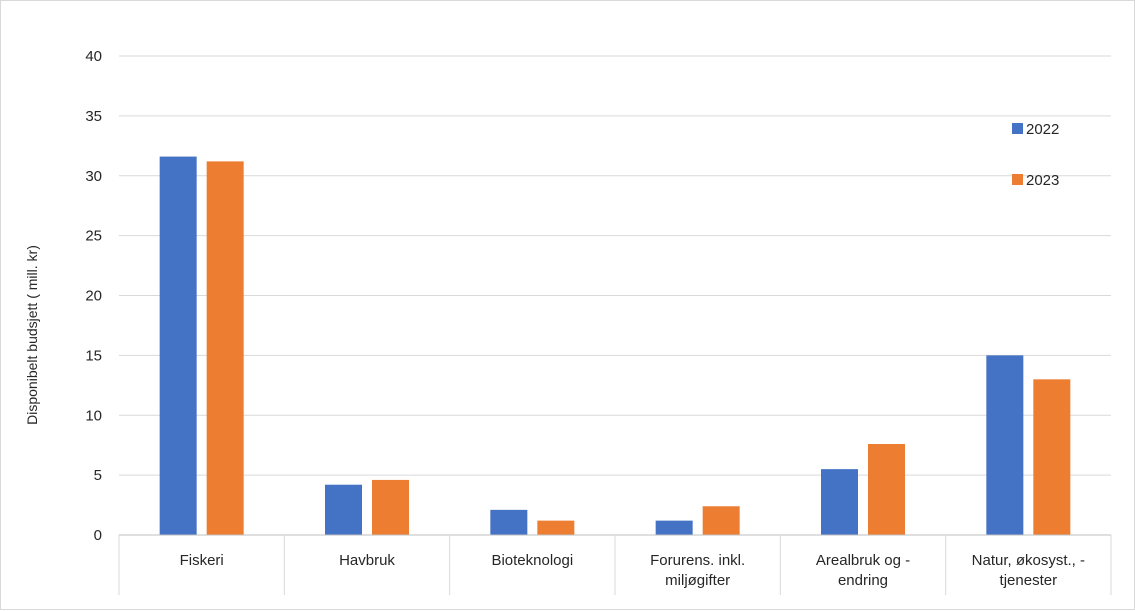  I want to click on legend-swatch-2023, so click(1017, 179).